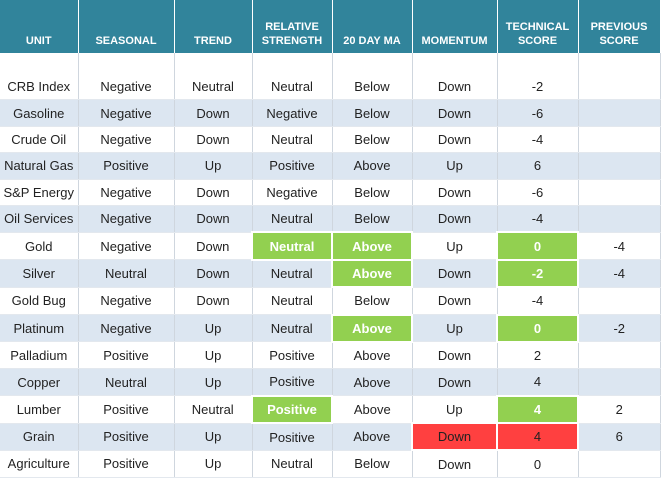 This screenshot has width=667, height=478. Describe the element at coordinates (330, 63) in the screenshot. I see `spacer-row` at that location.